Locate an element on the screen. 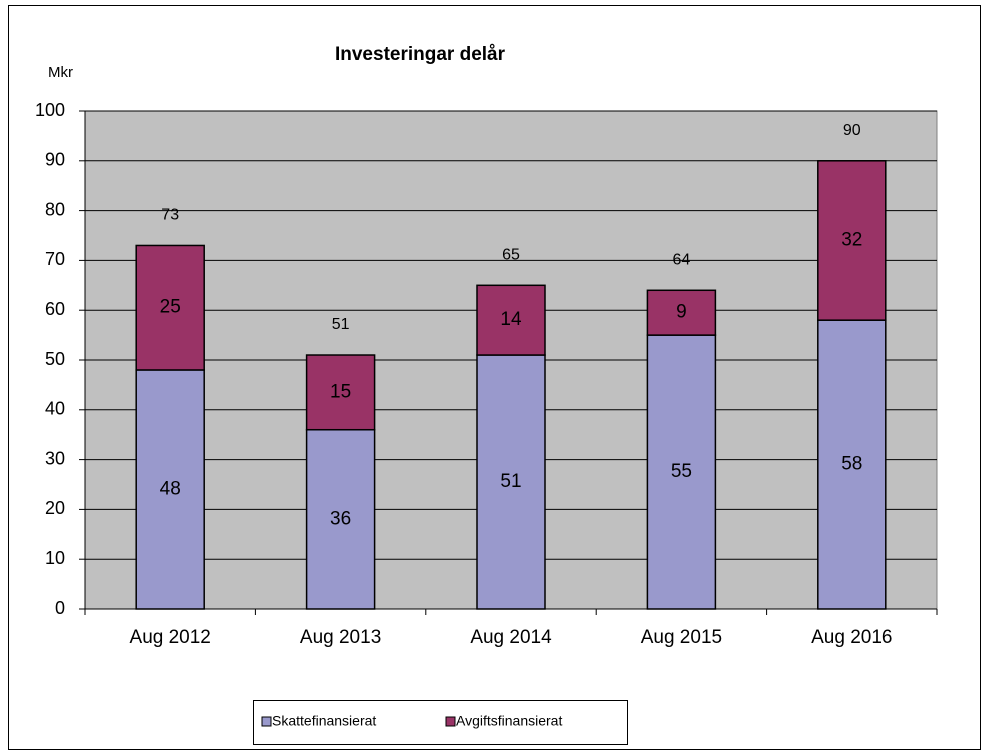 The width and height of the screenshot is (983, 751). x-tick-label: Aug 2016 is located at coordinates (851, 637).